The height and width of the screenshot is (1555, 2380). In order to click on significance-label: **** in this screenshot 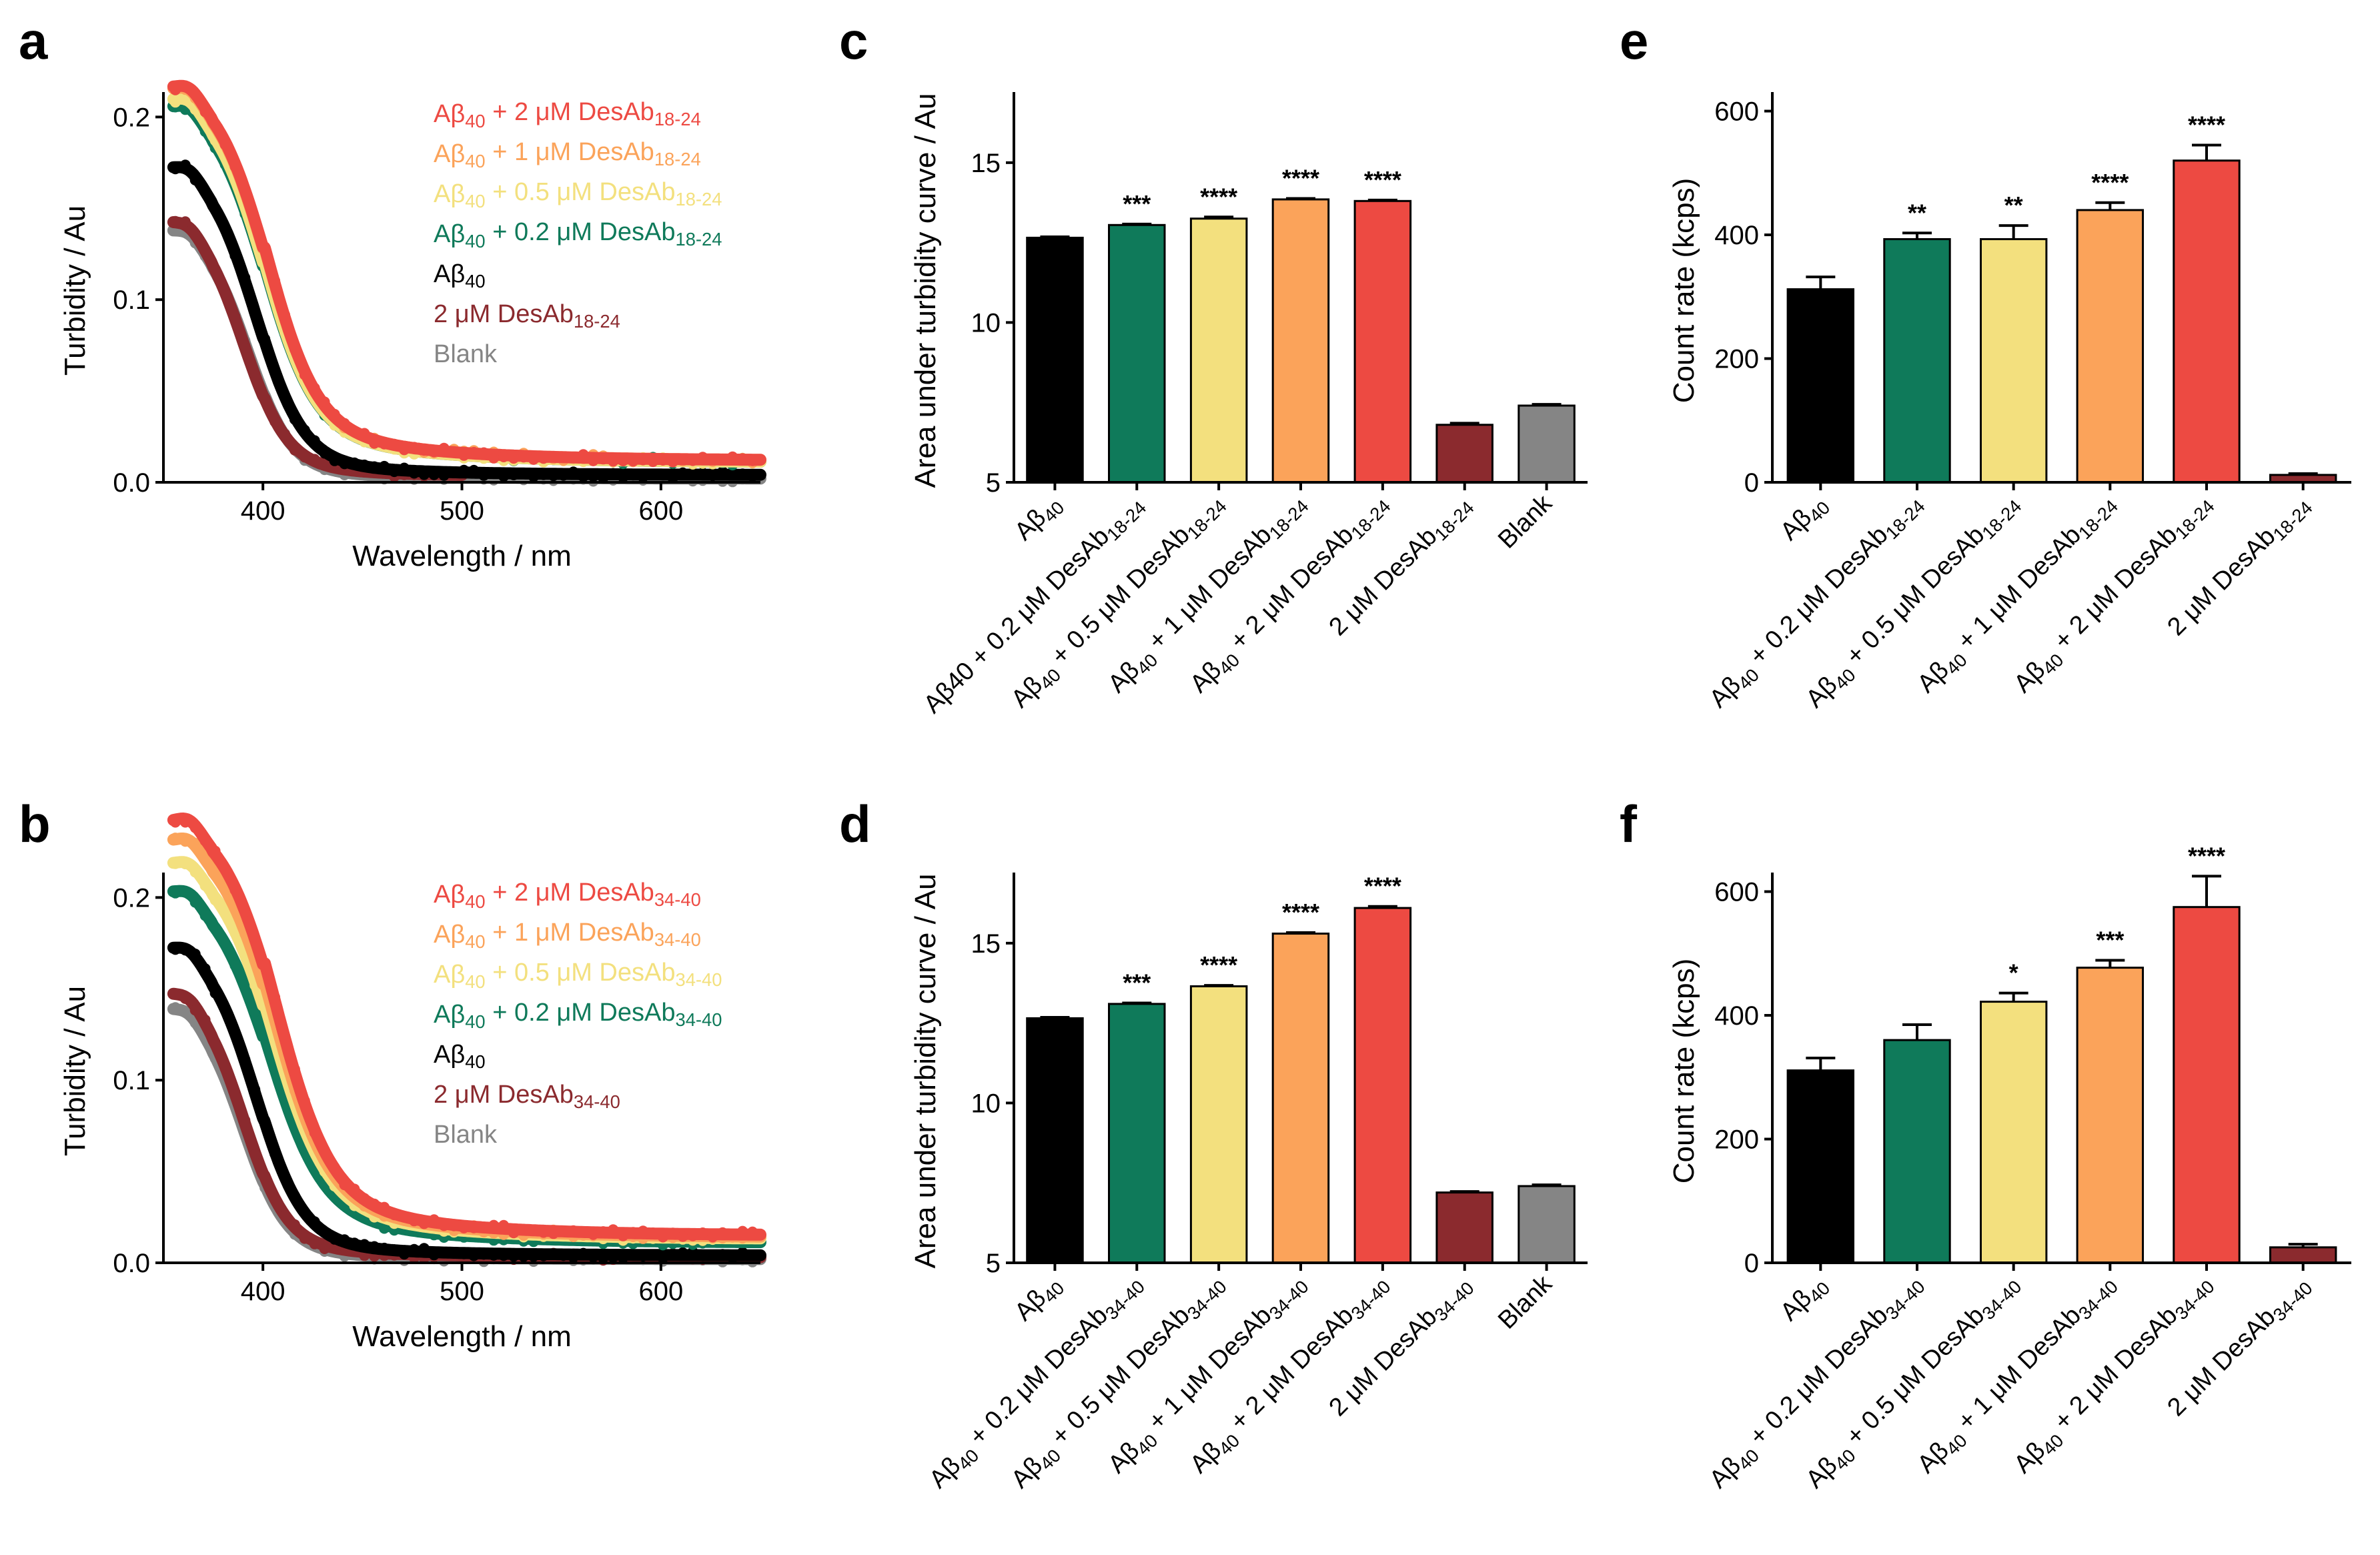, I will do `click(1300, 179)`.